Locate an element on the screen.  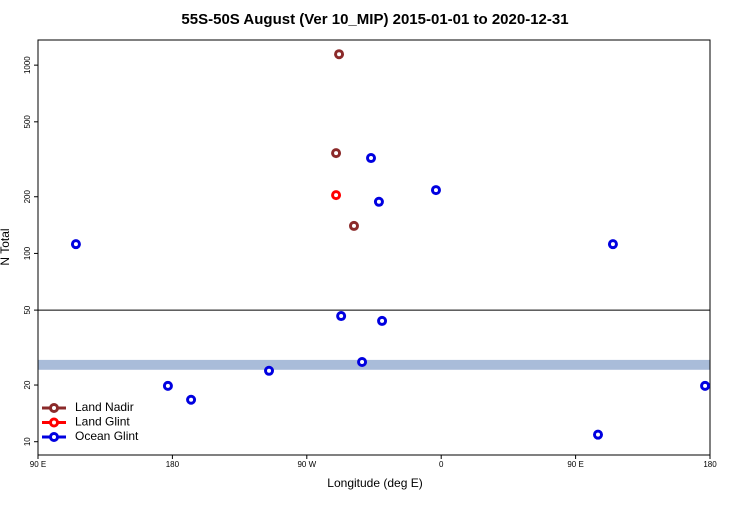
y-tick-label: 1000 is located at coordinates (27, 65).